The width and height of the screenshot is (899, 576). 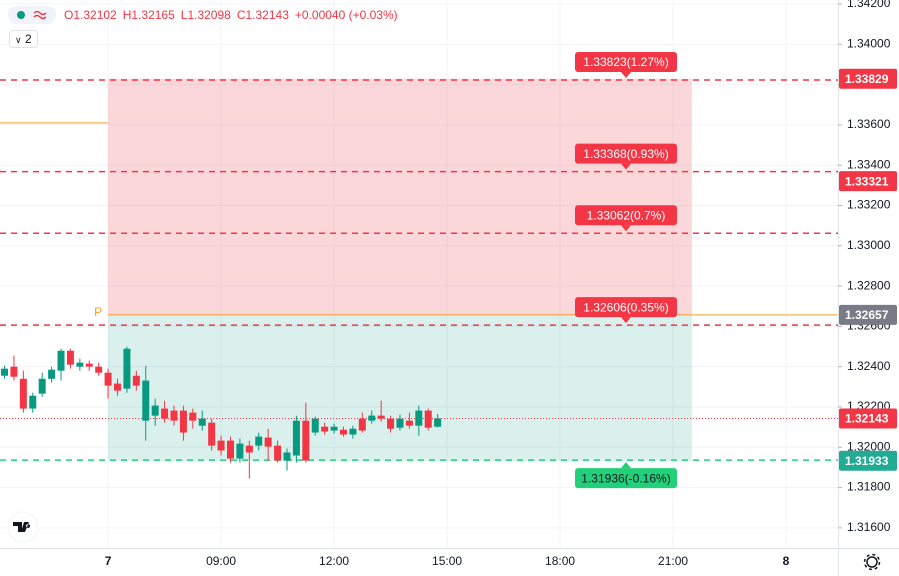 I want to click on gear-ring, so click(x=872, y=562).